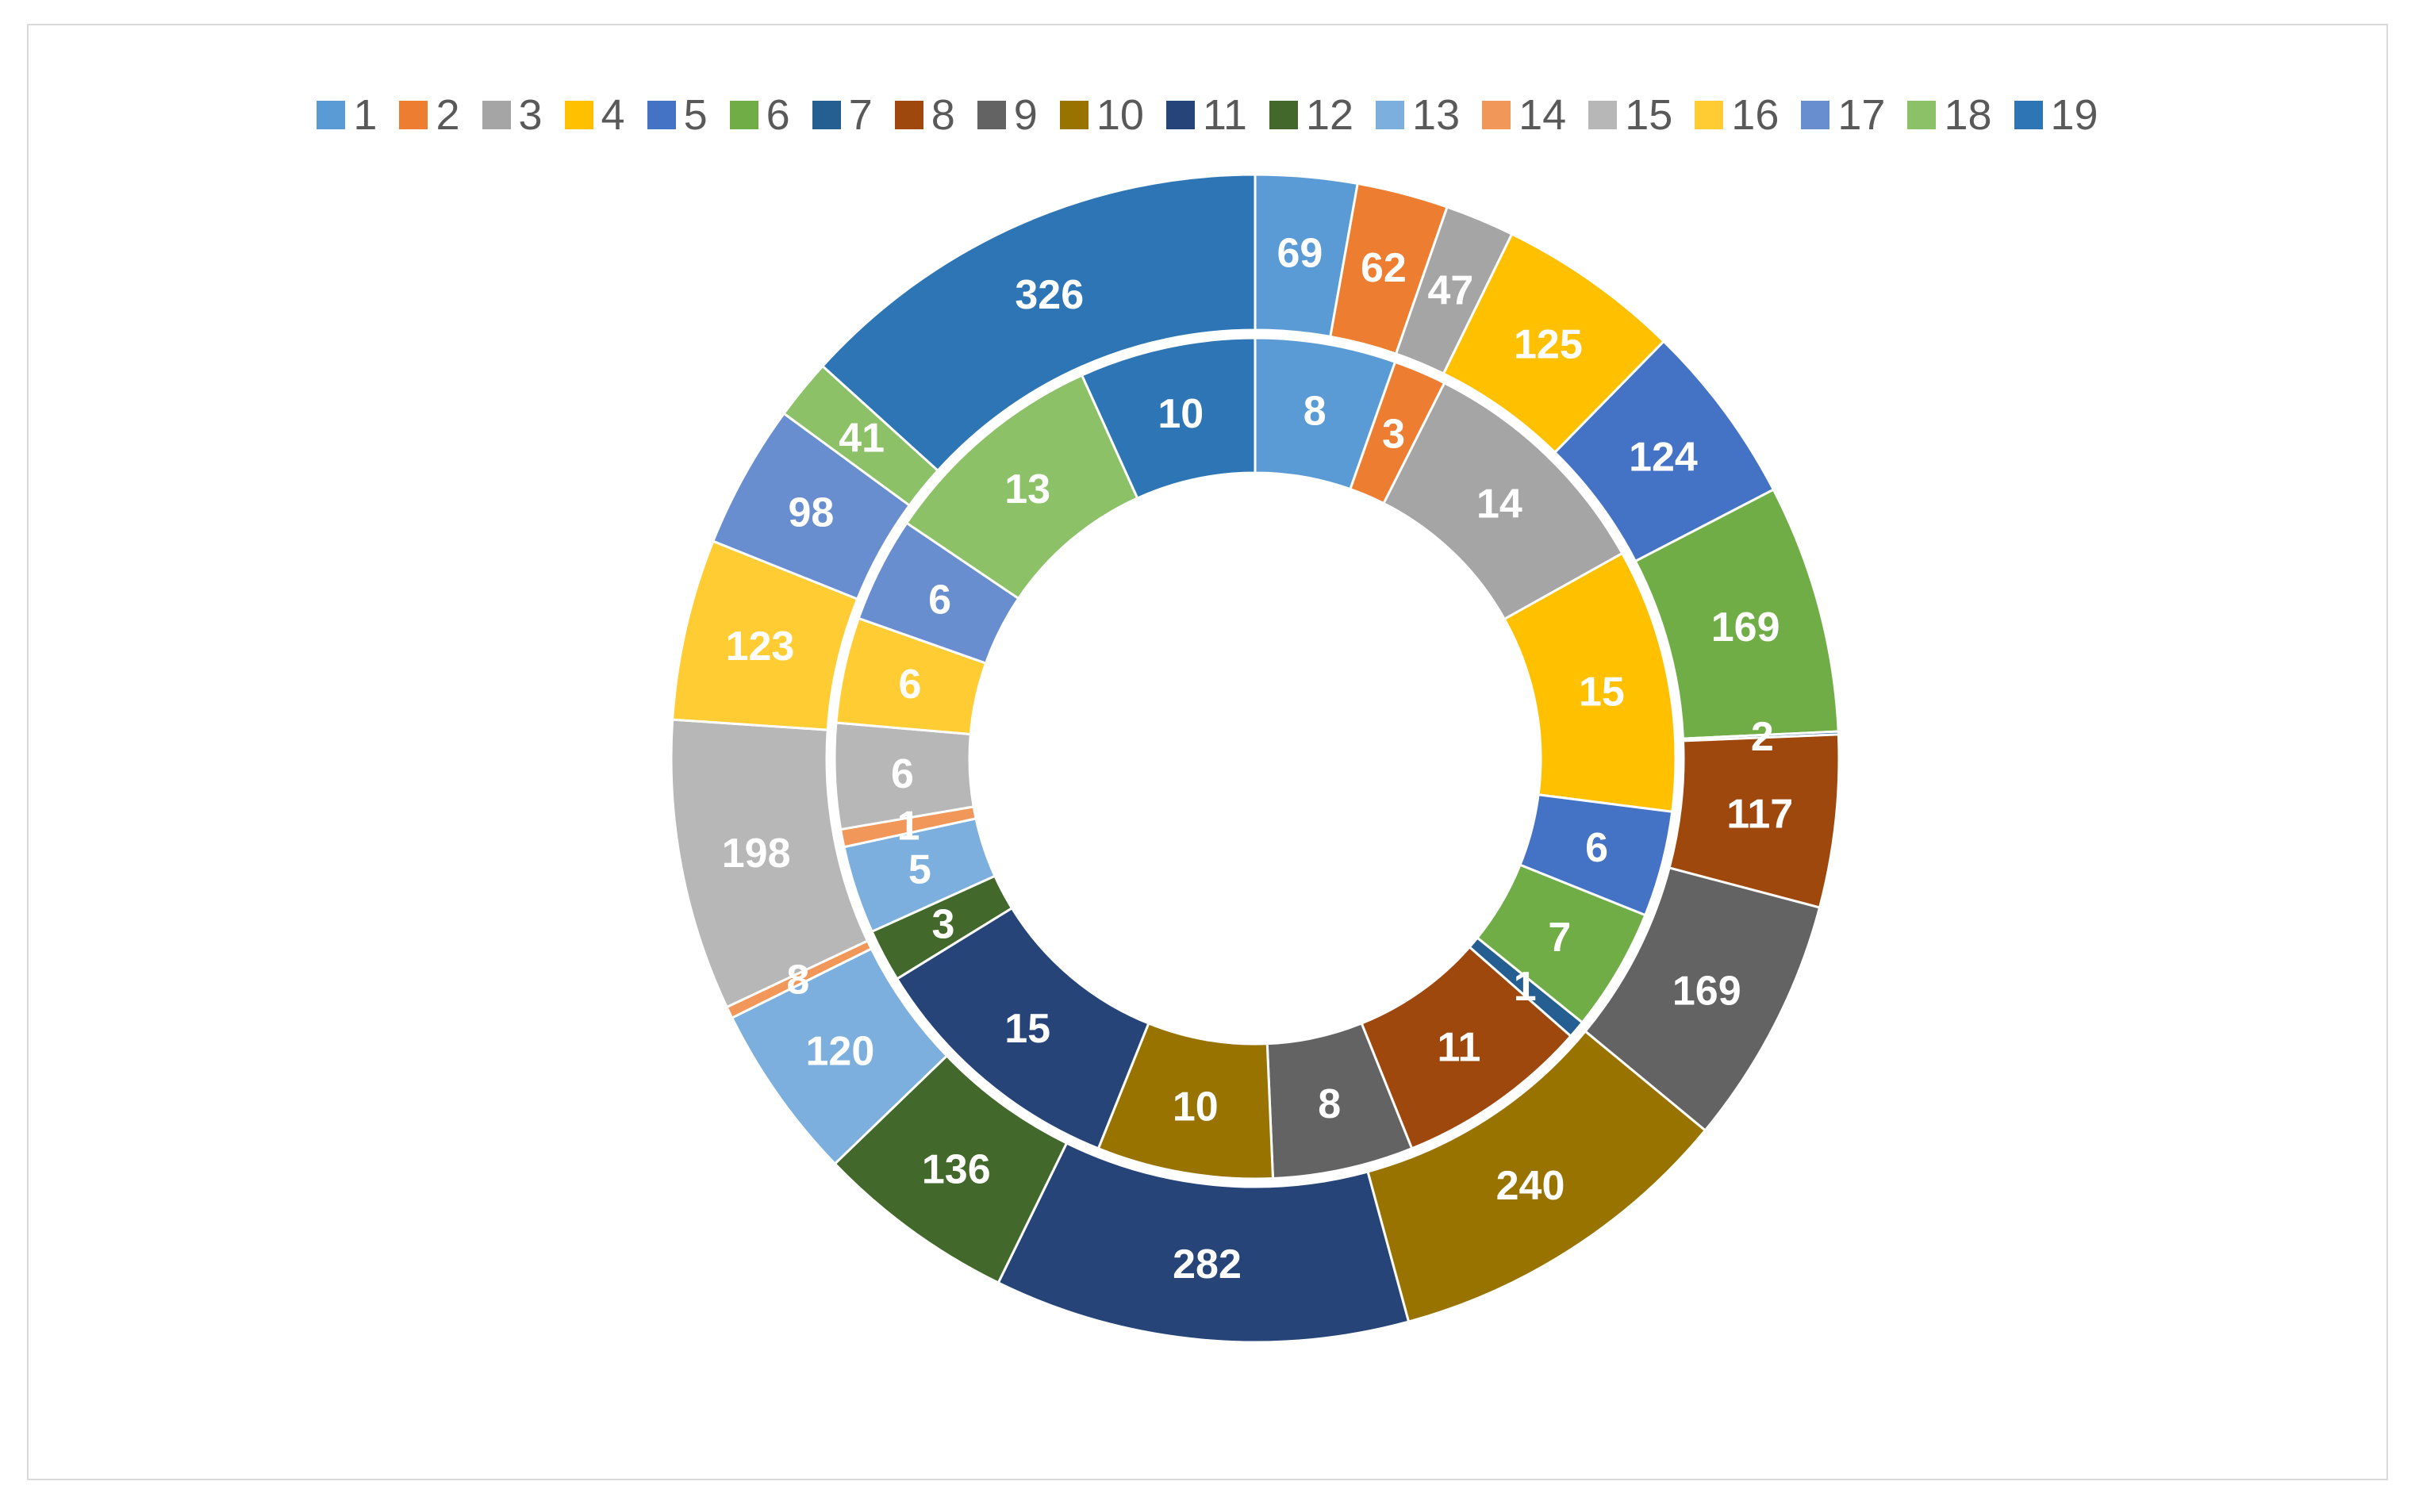  I want to click on inner-ring-data-label: 14, so click(1499, 505).